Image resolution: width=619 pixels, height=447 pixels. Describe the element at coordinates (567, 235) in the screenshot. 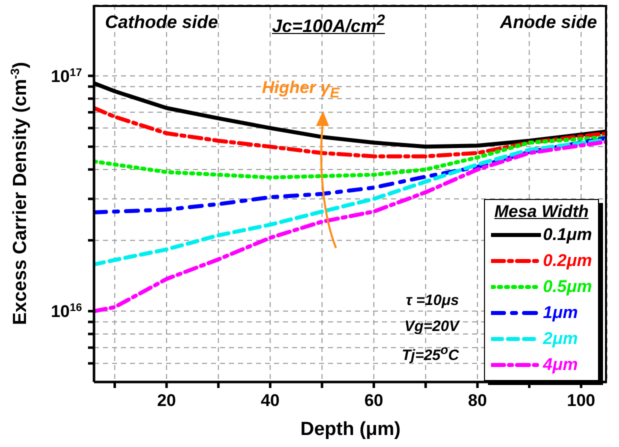

I see `legend-label: 0.1μm` at that location.